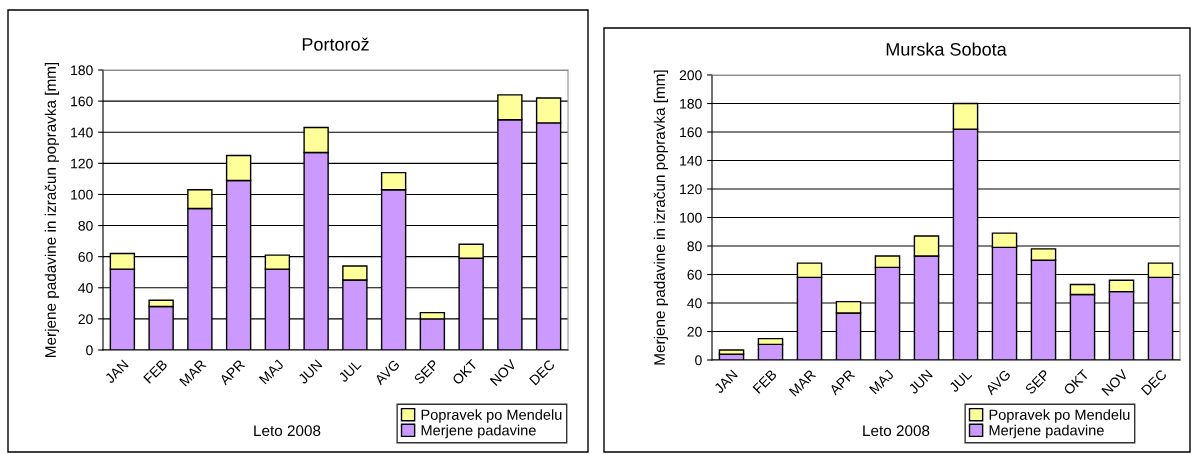 This screenshot has height=455, width=1198. I want to click on y-tick-label: 200, so click(690, 75).